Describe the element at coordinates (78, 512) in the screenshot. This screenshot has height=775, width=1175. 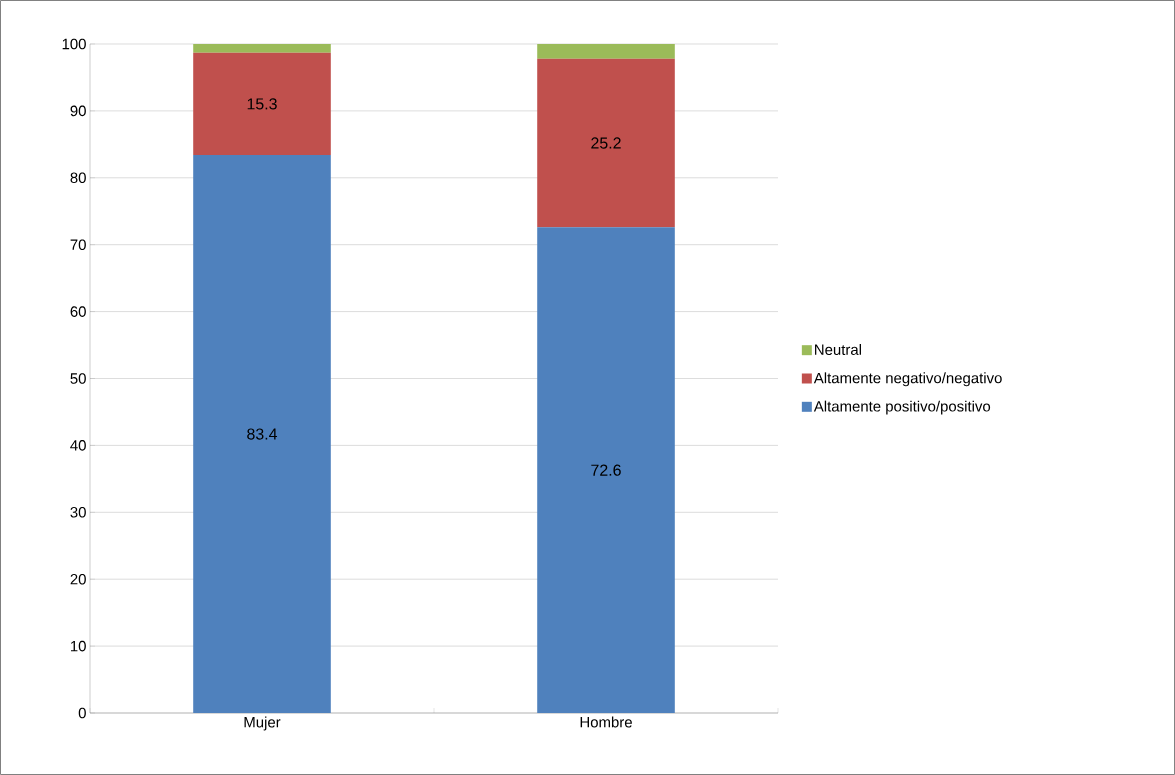
I see `y-tick-label: 30` at that location.